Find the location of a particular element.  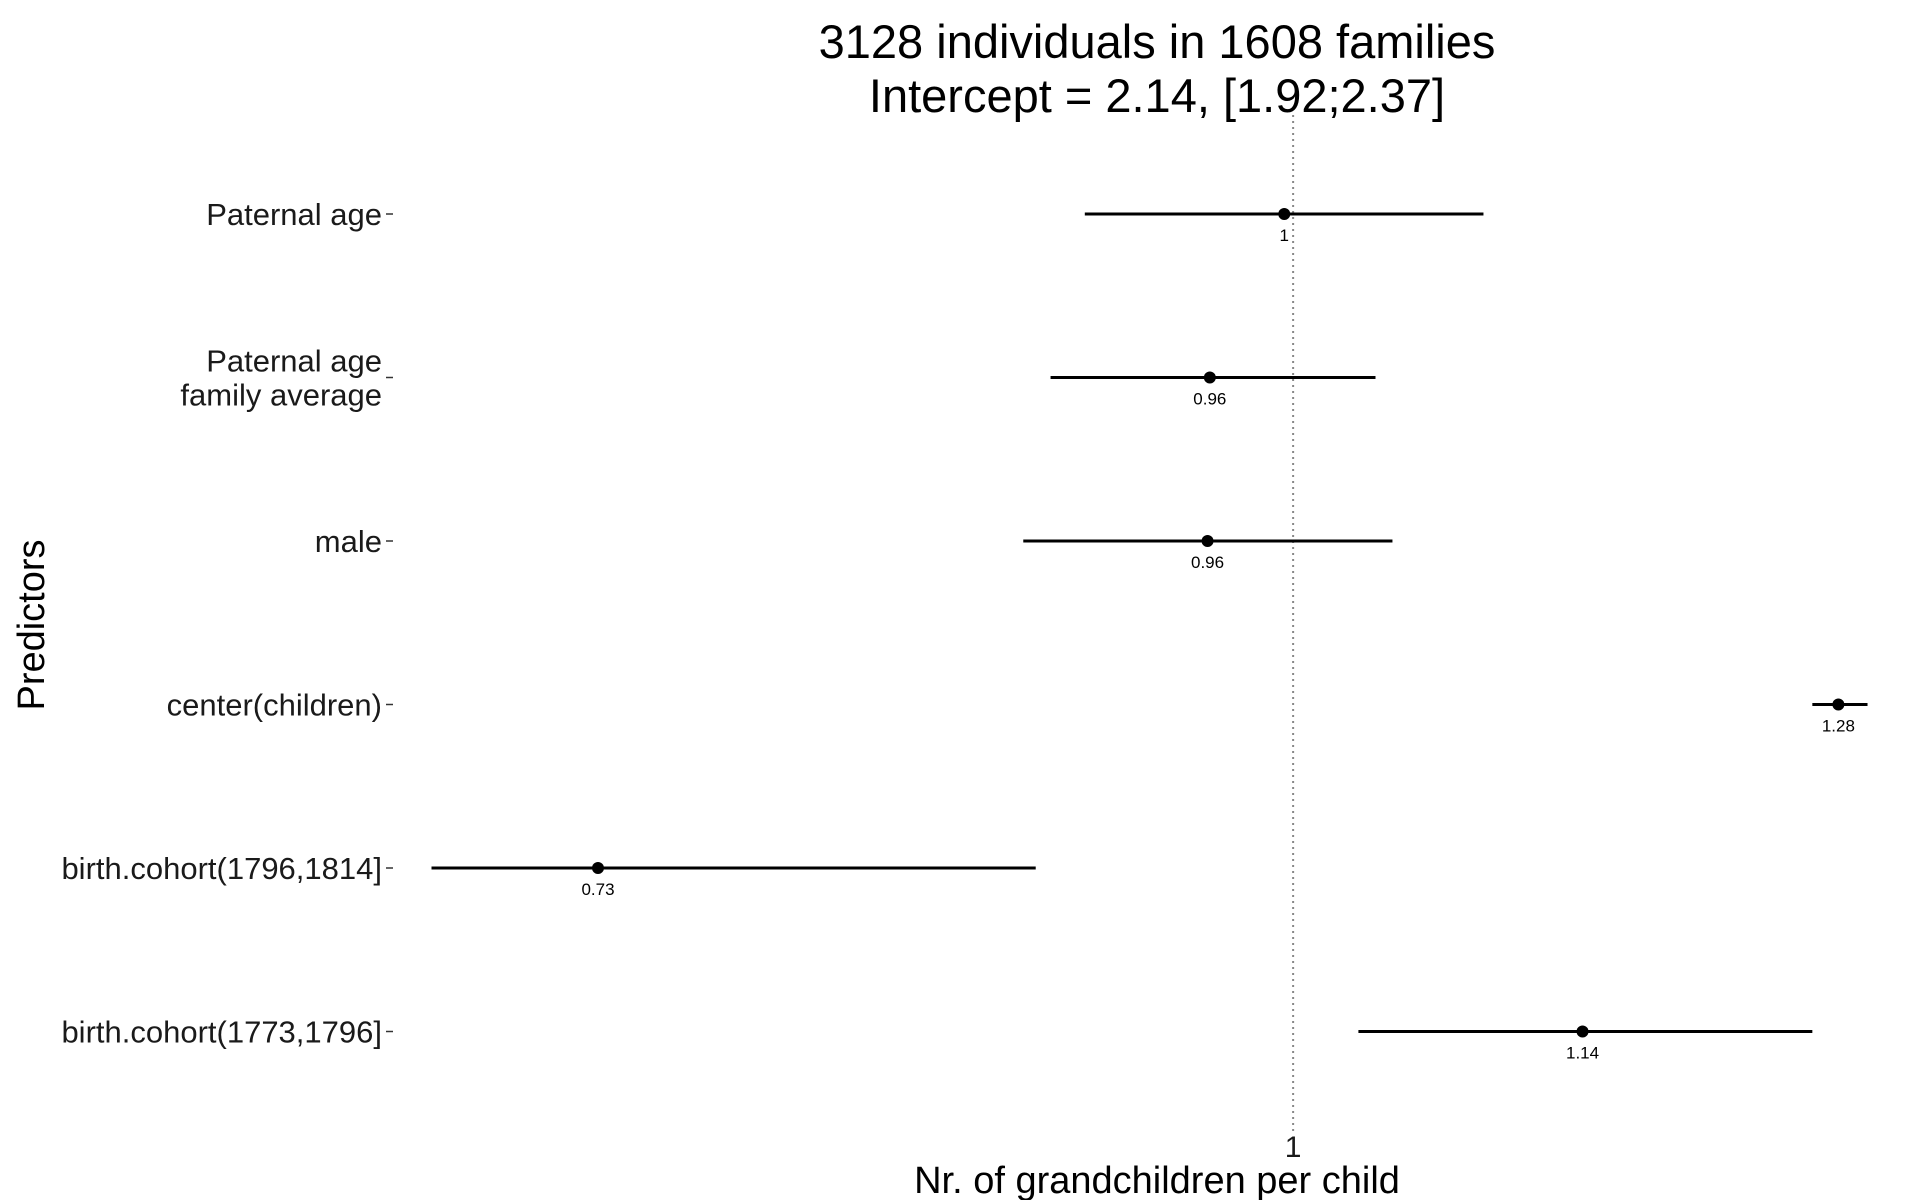

category-label: male is located at coordinates (348, 541).